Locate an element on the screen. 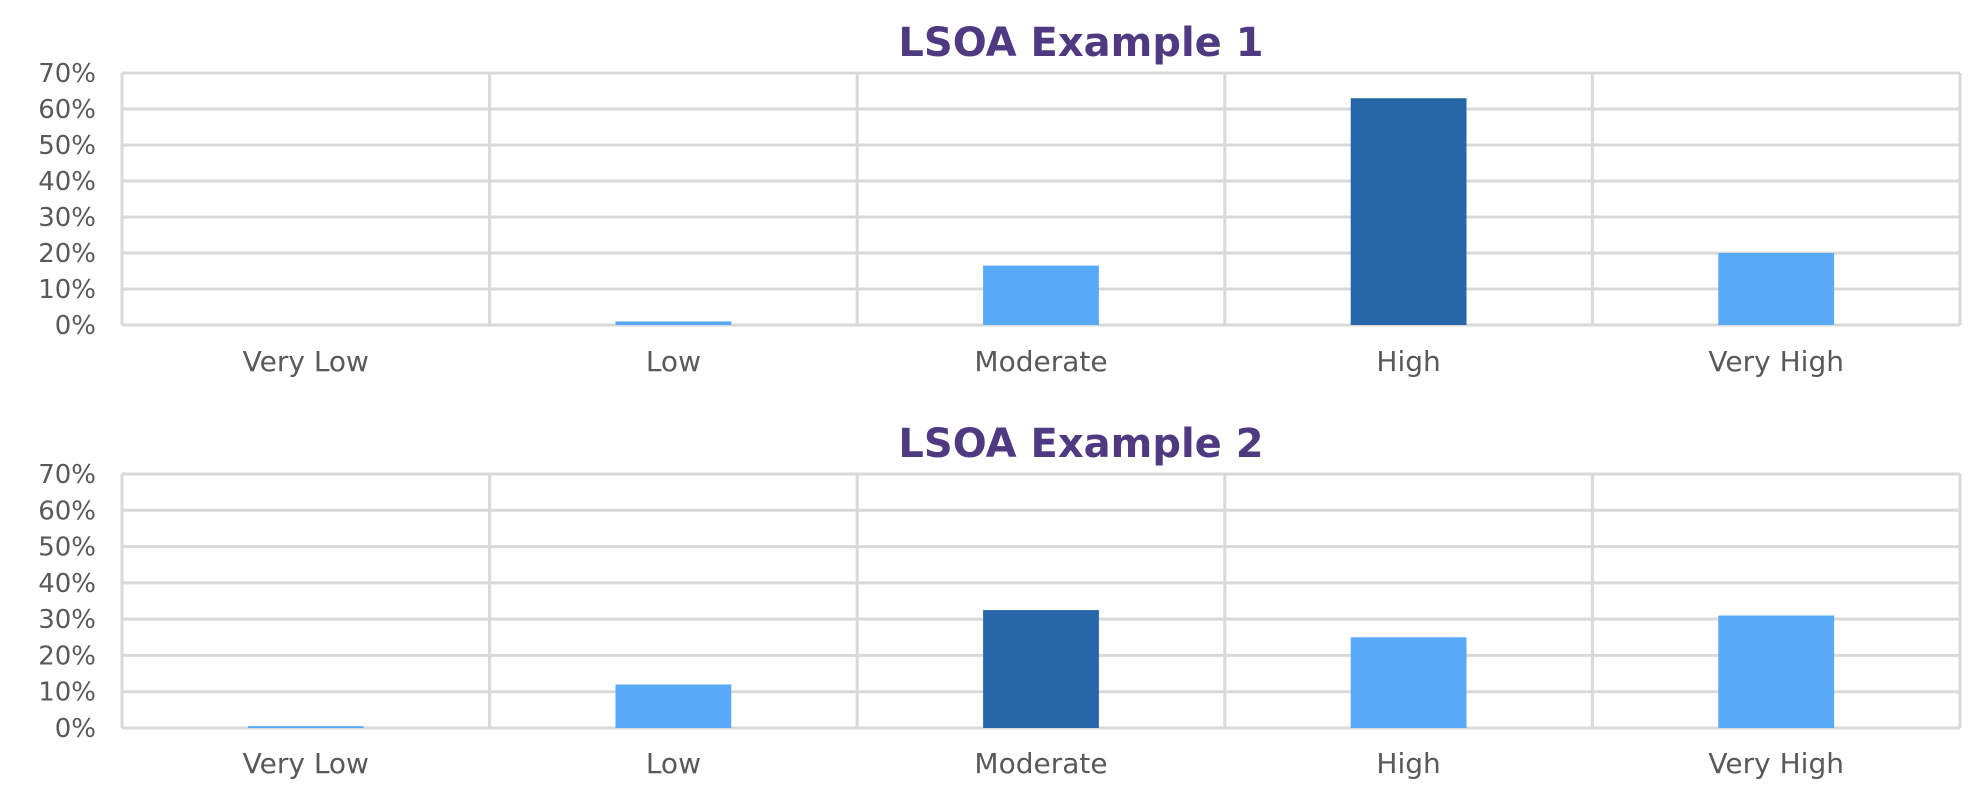  chart-title: LSOA Example 1 is located at coordinates (1080, 43).